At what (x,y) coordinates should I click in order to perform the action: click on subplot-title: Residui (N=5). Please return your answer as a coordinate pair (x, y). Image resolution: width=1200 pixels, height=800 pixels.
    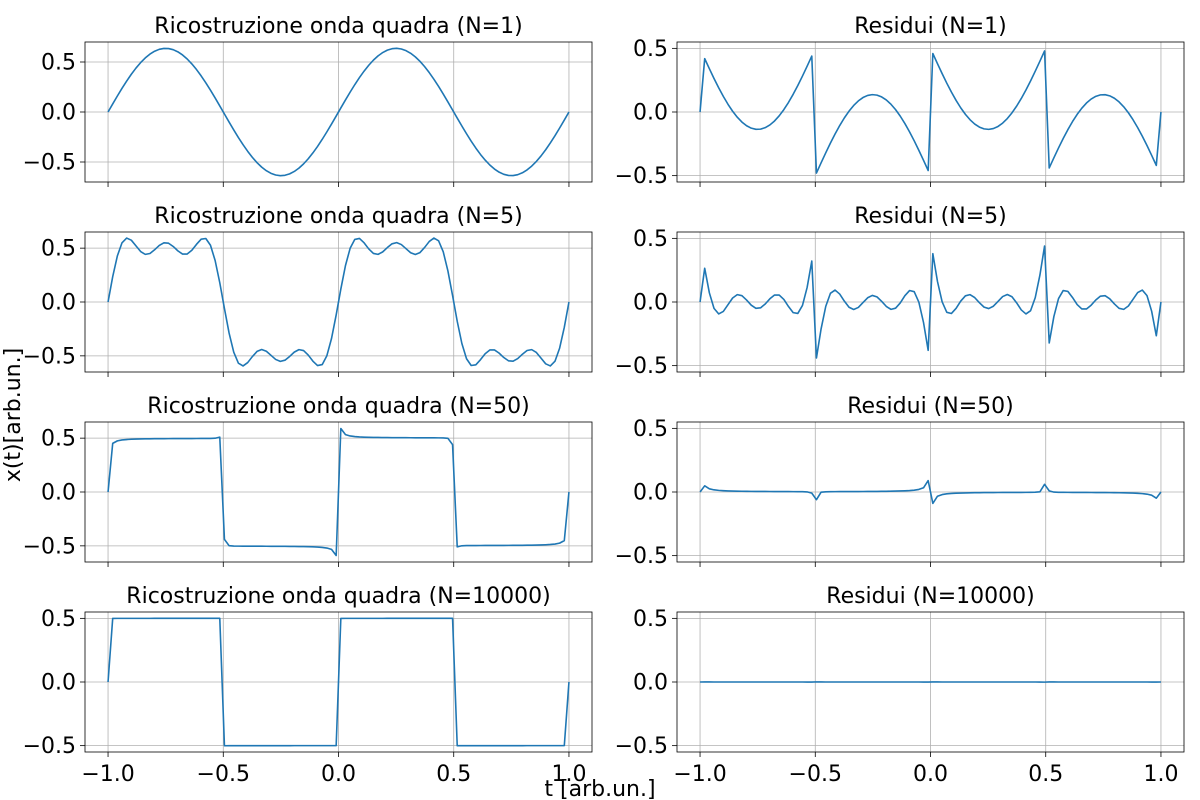
    Looking at the image, I should click on (930, 216).